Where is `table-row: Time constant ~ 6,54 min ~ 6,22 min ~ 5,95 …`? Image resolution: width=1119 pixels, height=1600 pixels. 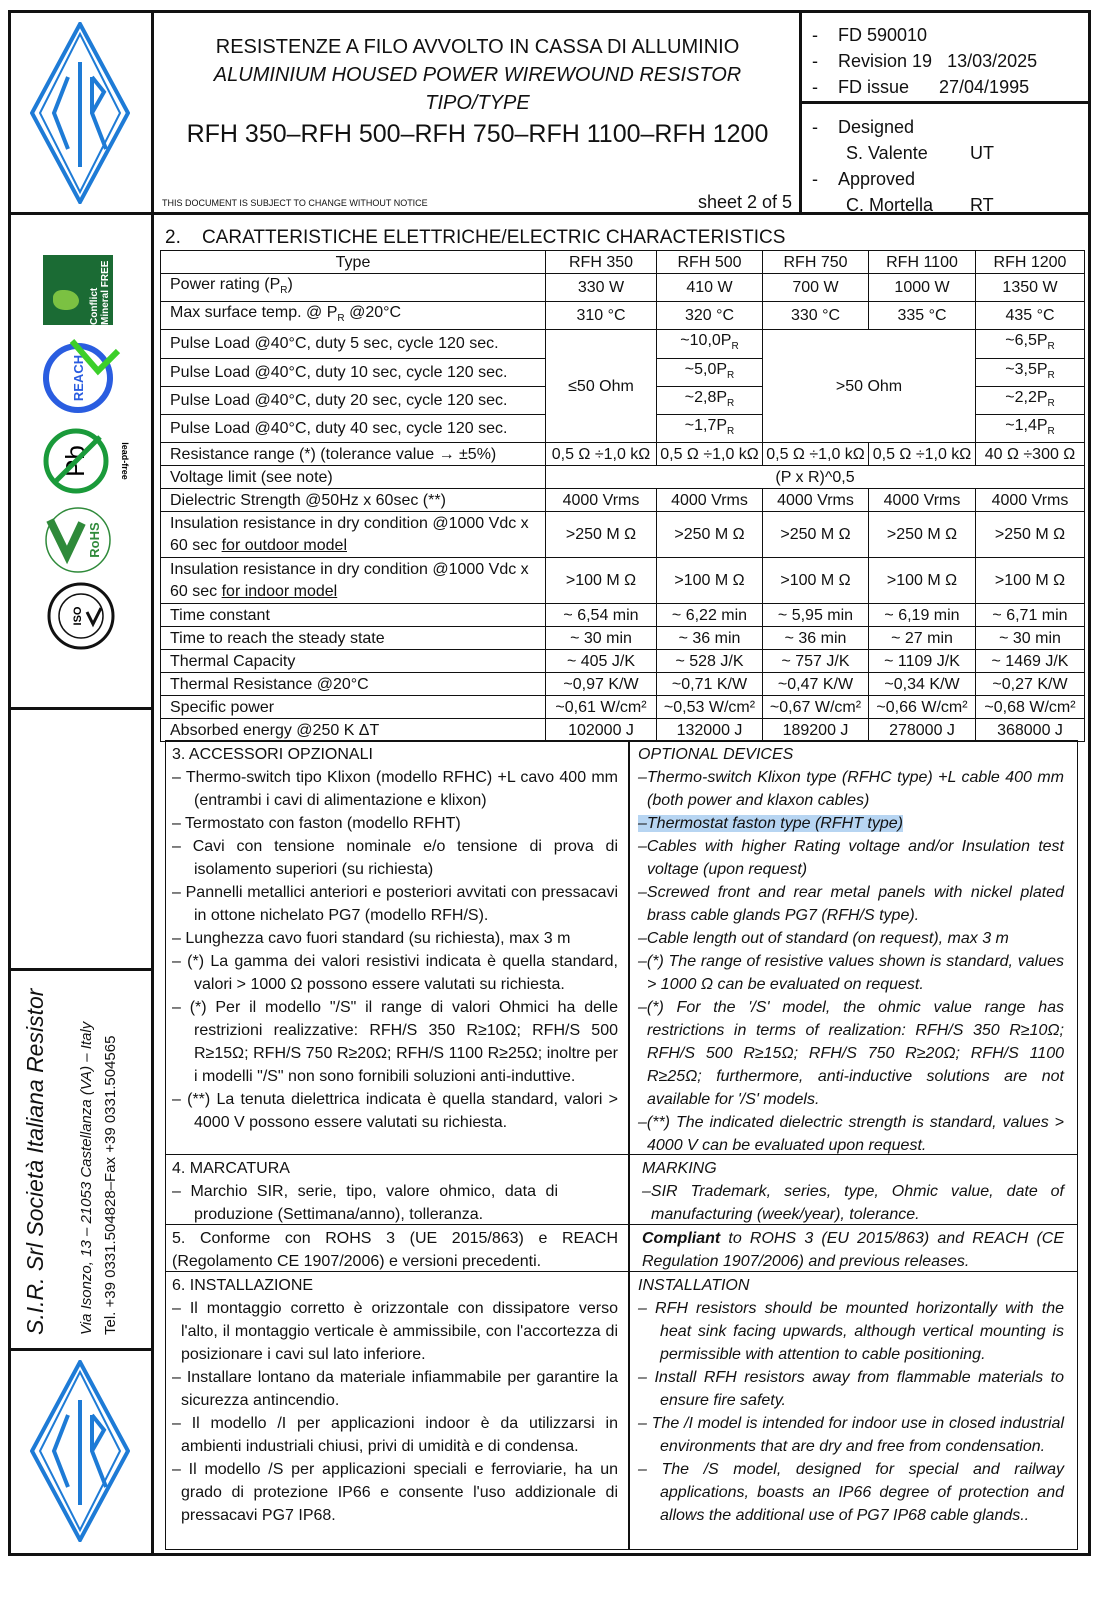
table-row: Time constant ~ 6,54 min ~ 6,22 min ~ 5,95 … is located at coordinates (622, 615).